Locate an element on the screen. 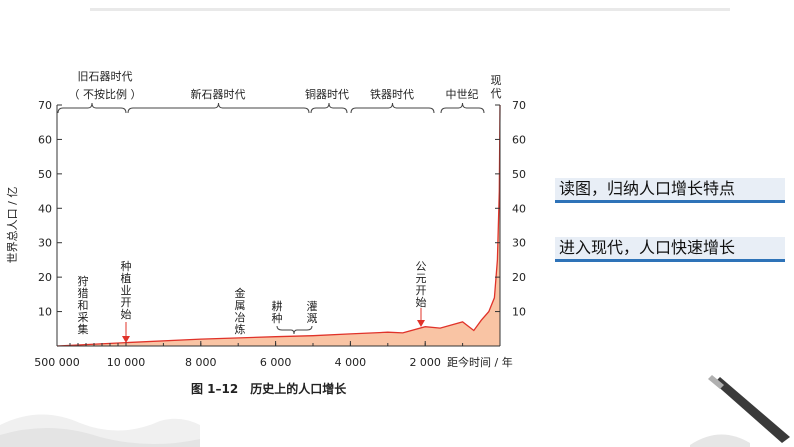  y-tick-label-left: 10 is located at coordinates (45, 312).